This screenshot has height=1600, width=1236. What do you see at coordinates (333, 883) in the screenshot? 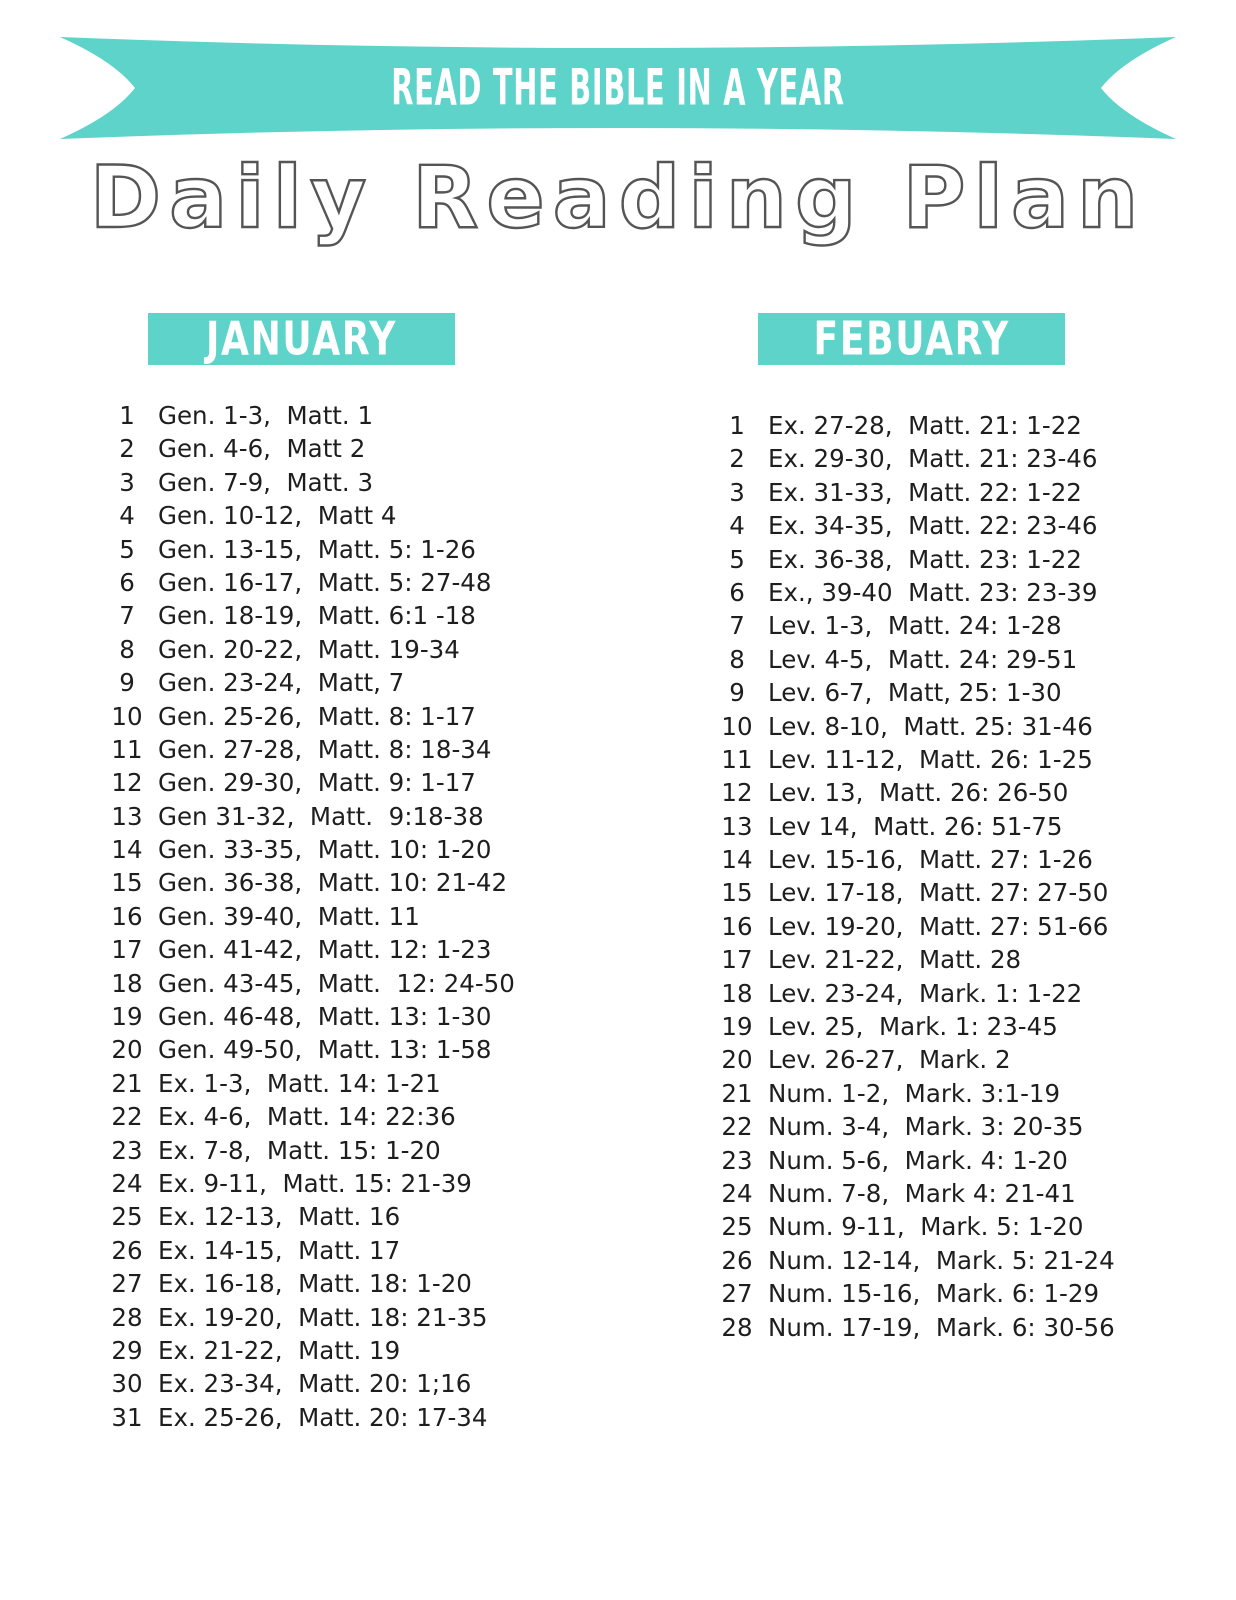
I see `reading-text: Gen. 36-38, Matt. 10: 21-42` at bounding box center [333, 883].